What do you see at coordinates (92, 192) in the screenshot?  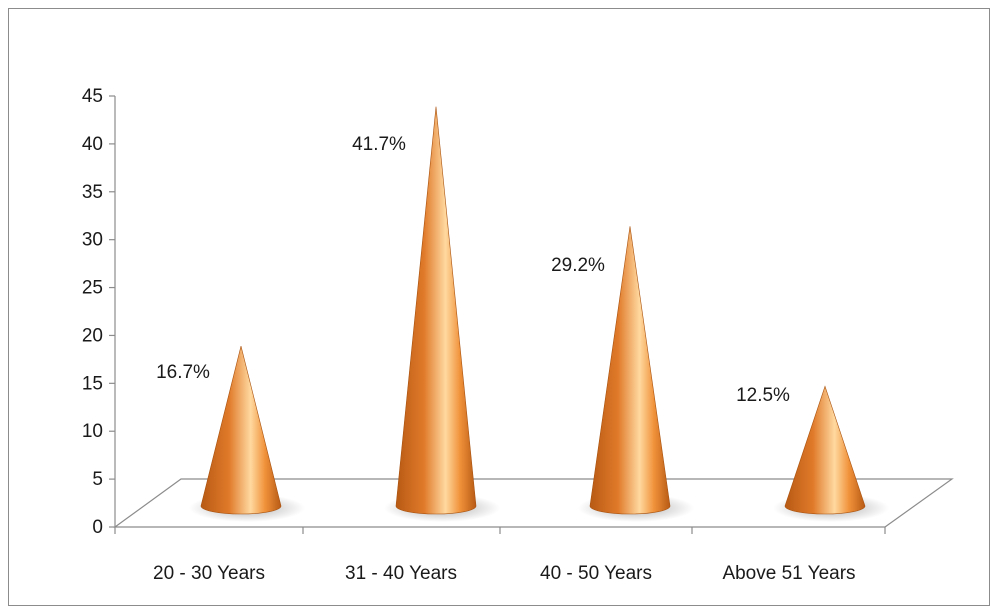 I see `y-tick-label: 35` at bounding box center [92, 192].